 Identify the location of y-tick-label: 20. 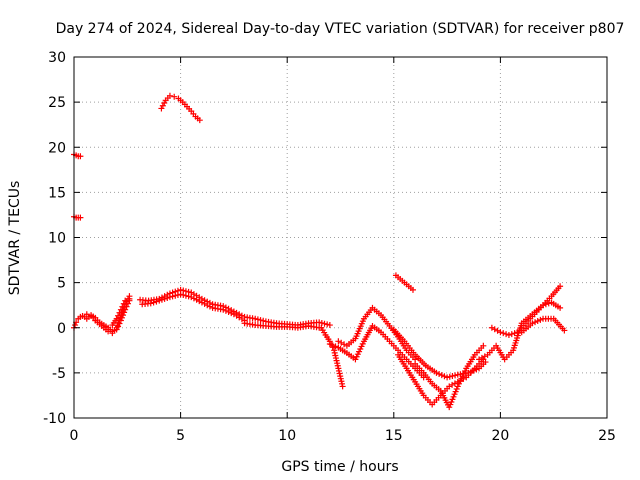
(57, 148).